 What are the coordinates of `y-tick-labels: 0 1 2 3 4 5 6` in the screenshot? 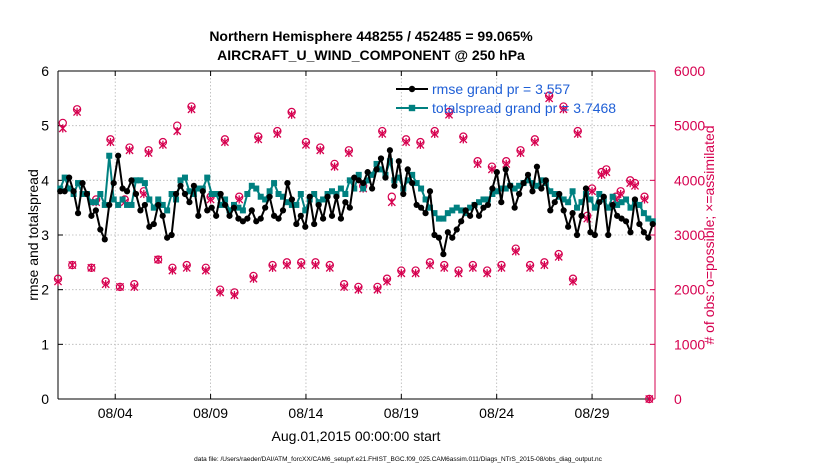 It's located at (45, 235).